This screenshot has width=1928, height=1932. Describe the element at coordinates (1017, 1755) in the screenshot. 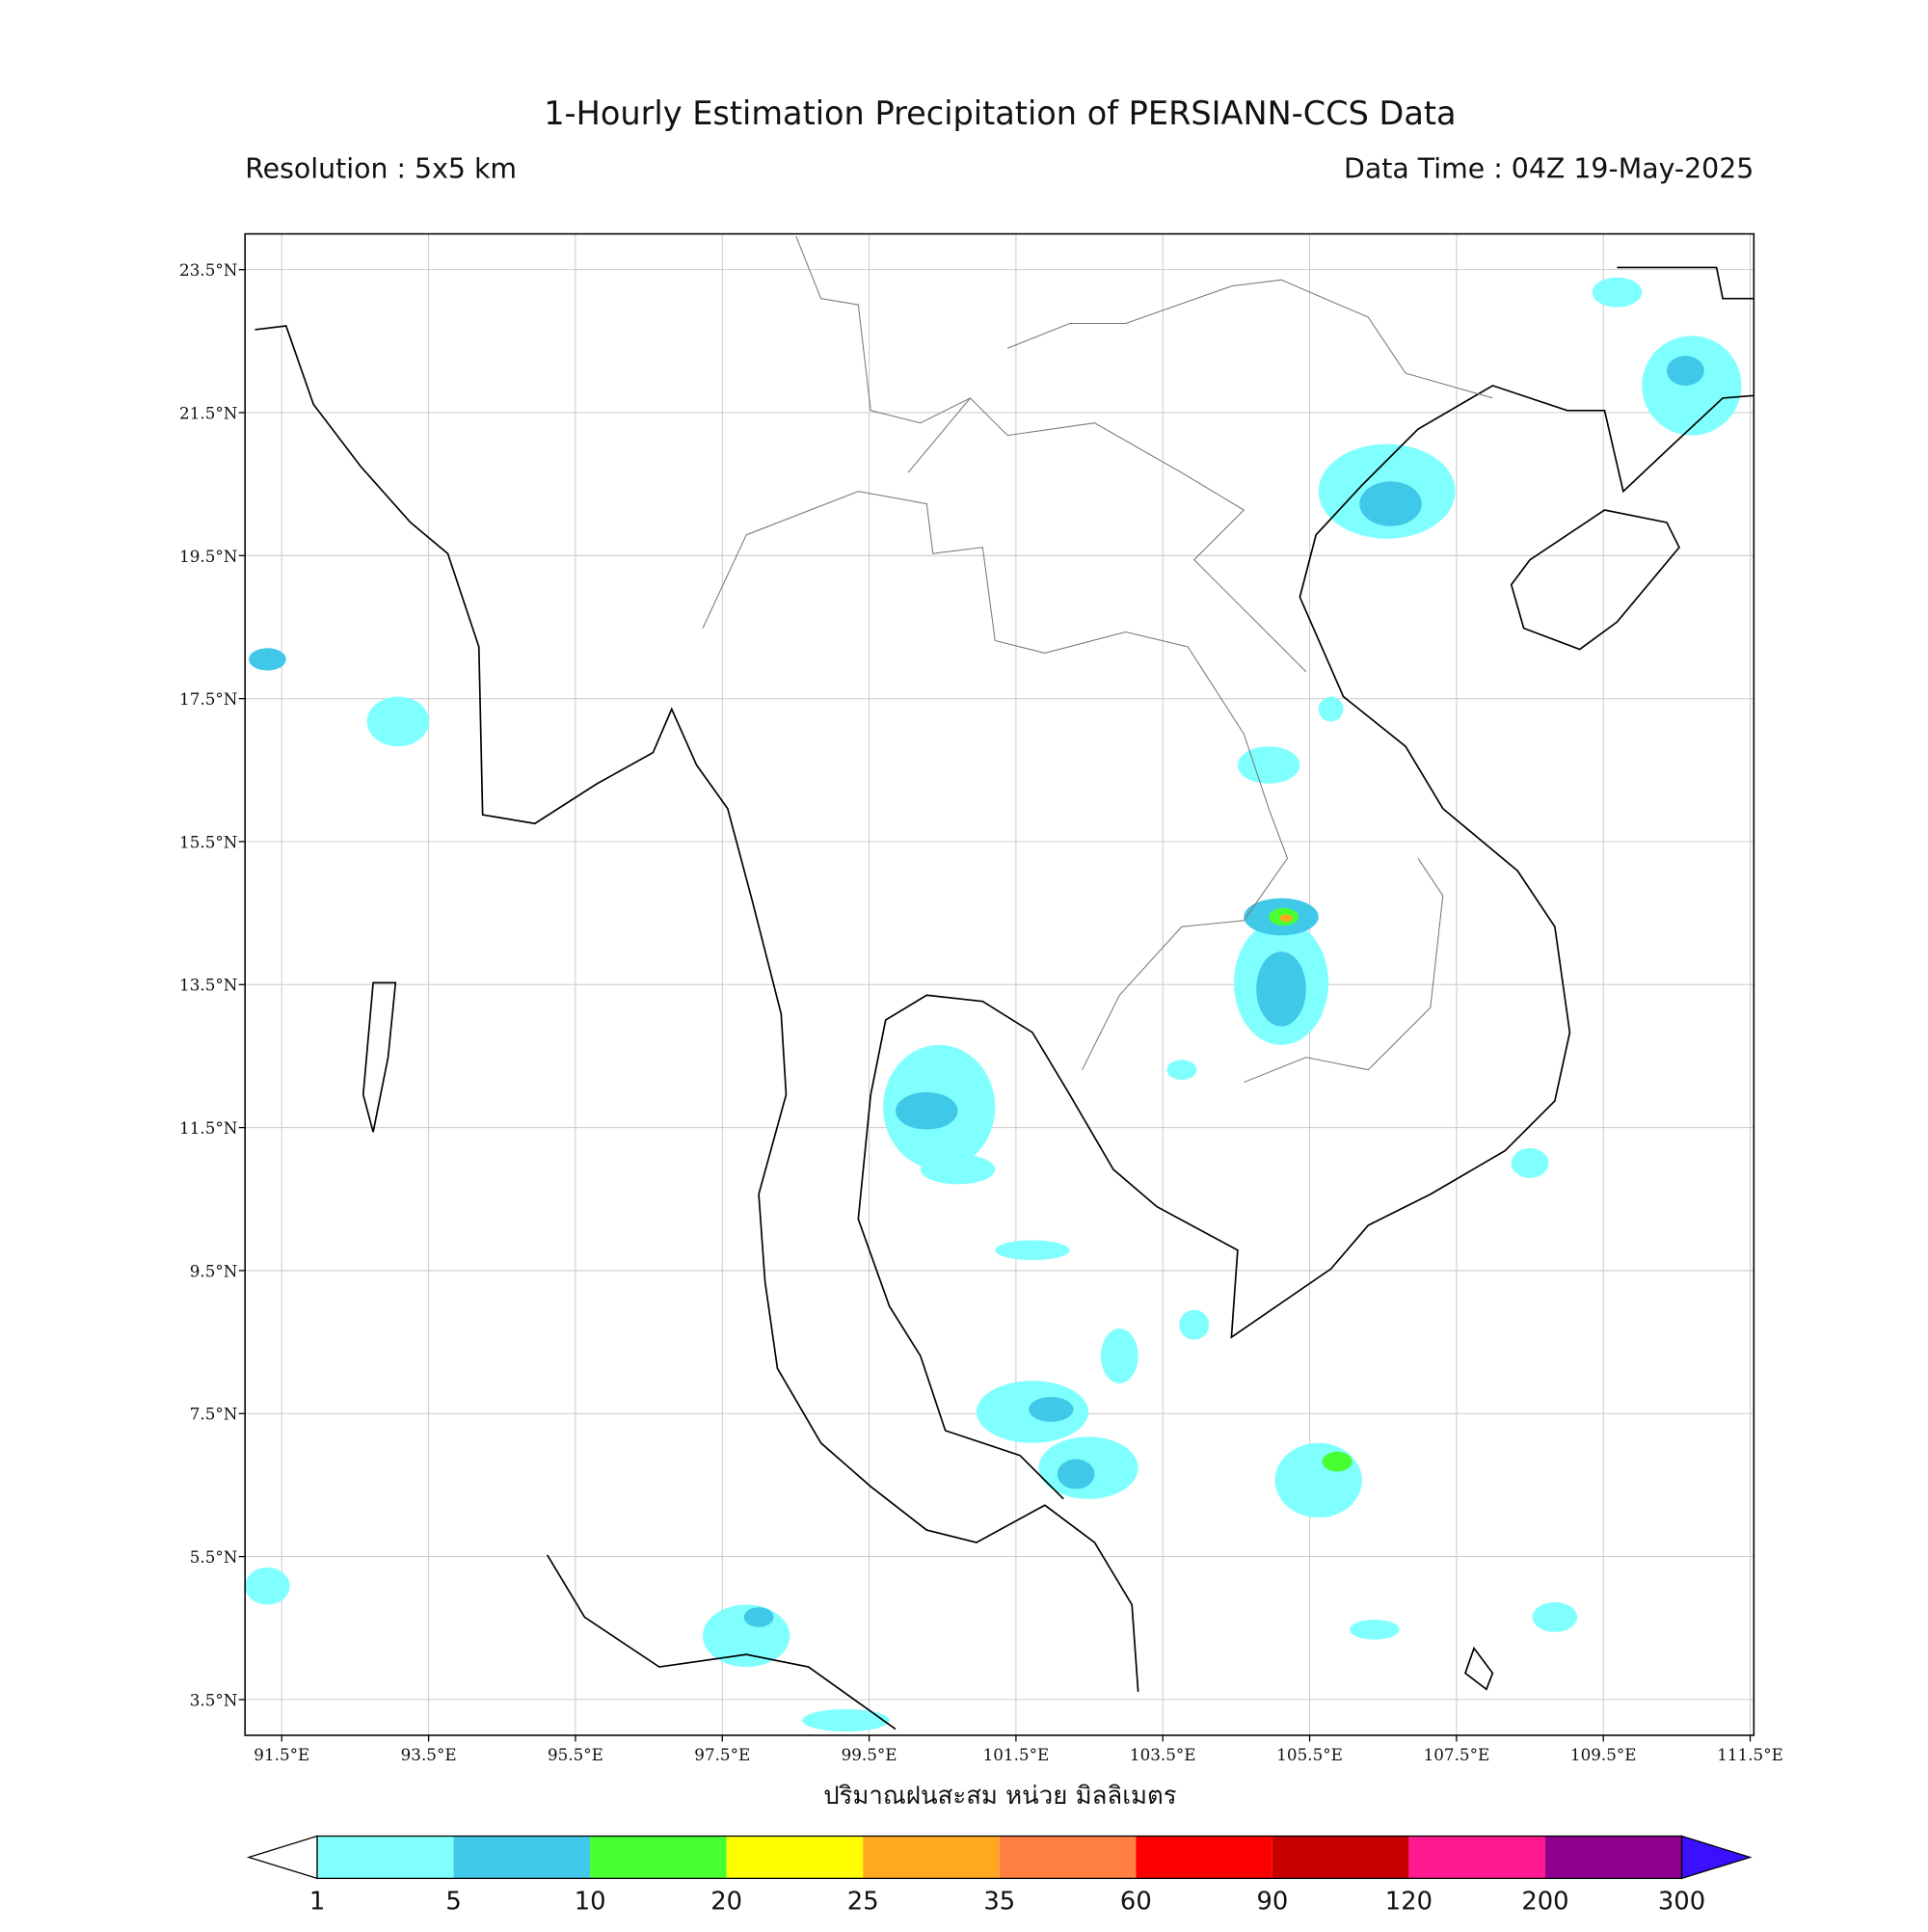

I see `x-tick-label: 101.5°E` at that location.